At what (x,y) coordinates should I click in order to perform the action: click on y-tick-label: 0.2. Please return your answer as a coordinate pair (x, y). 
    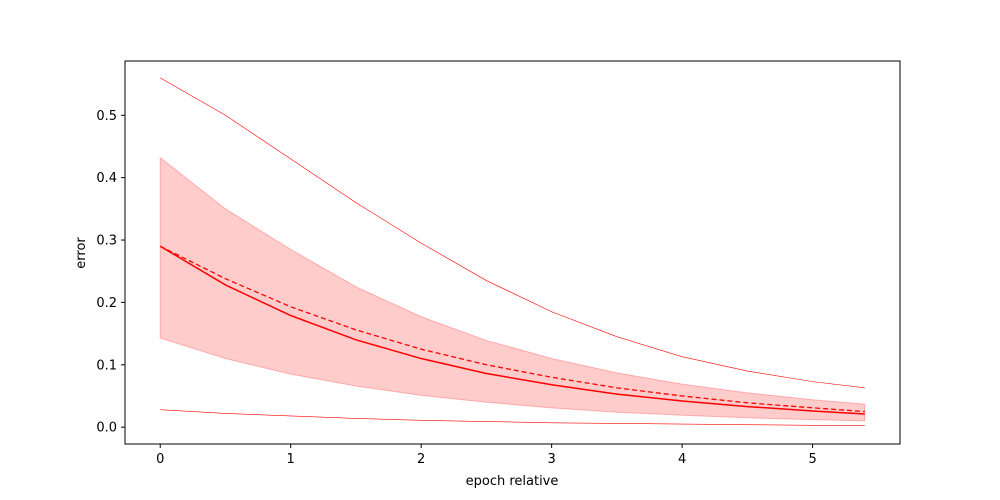
    Looking at the image, I should click on (106, 303).